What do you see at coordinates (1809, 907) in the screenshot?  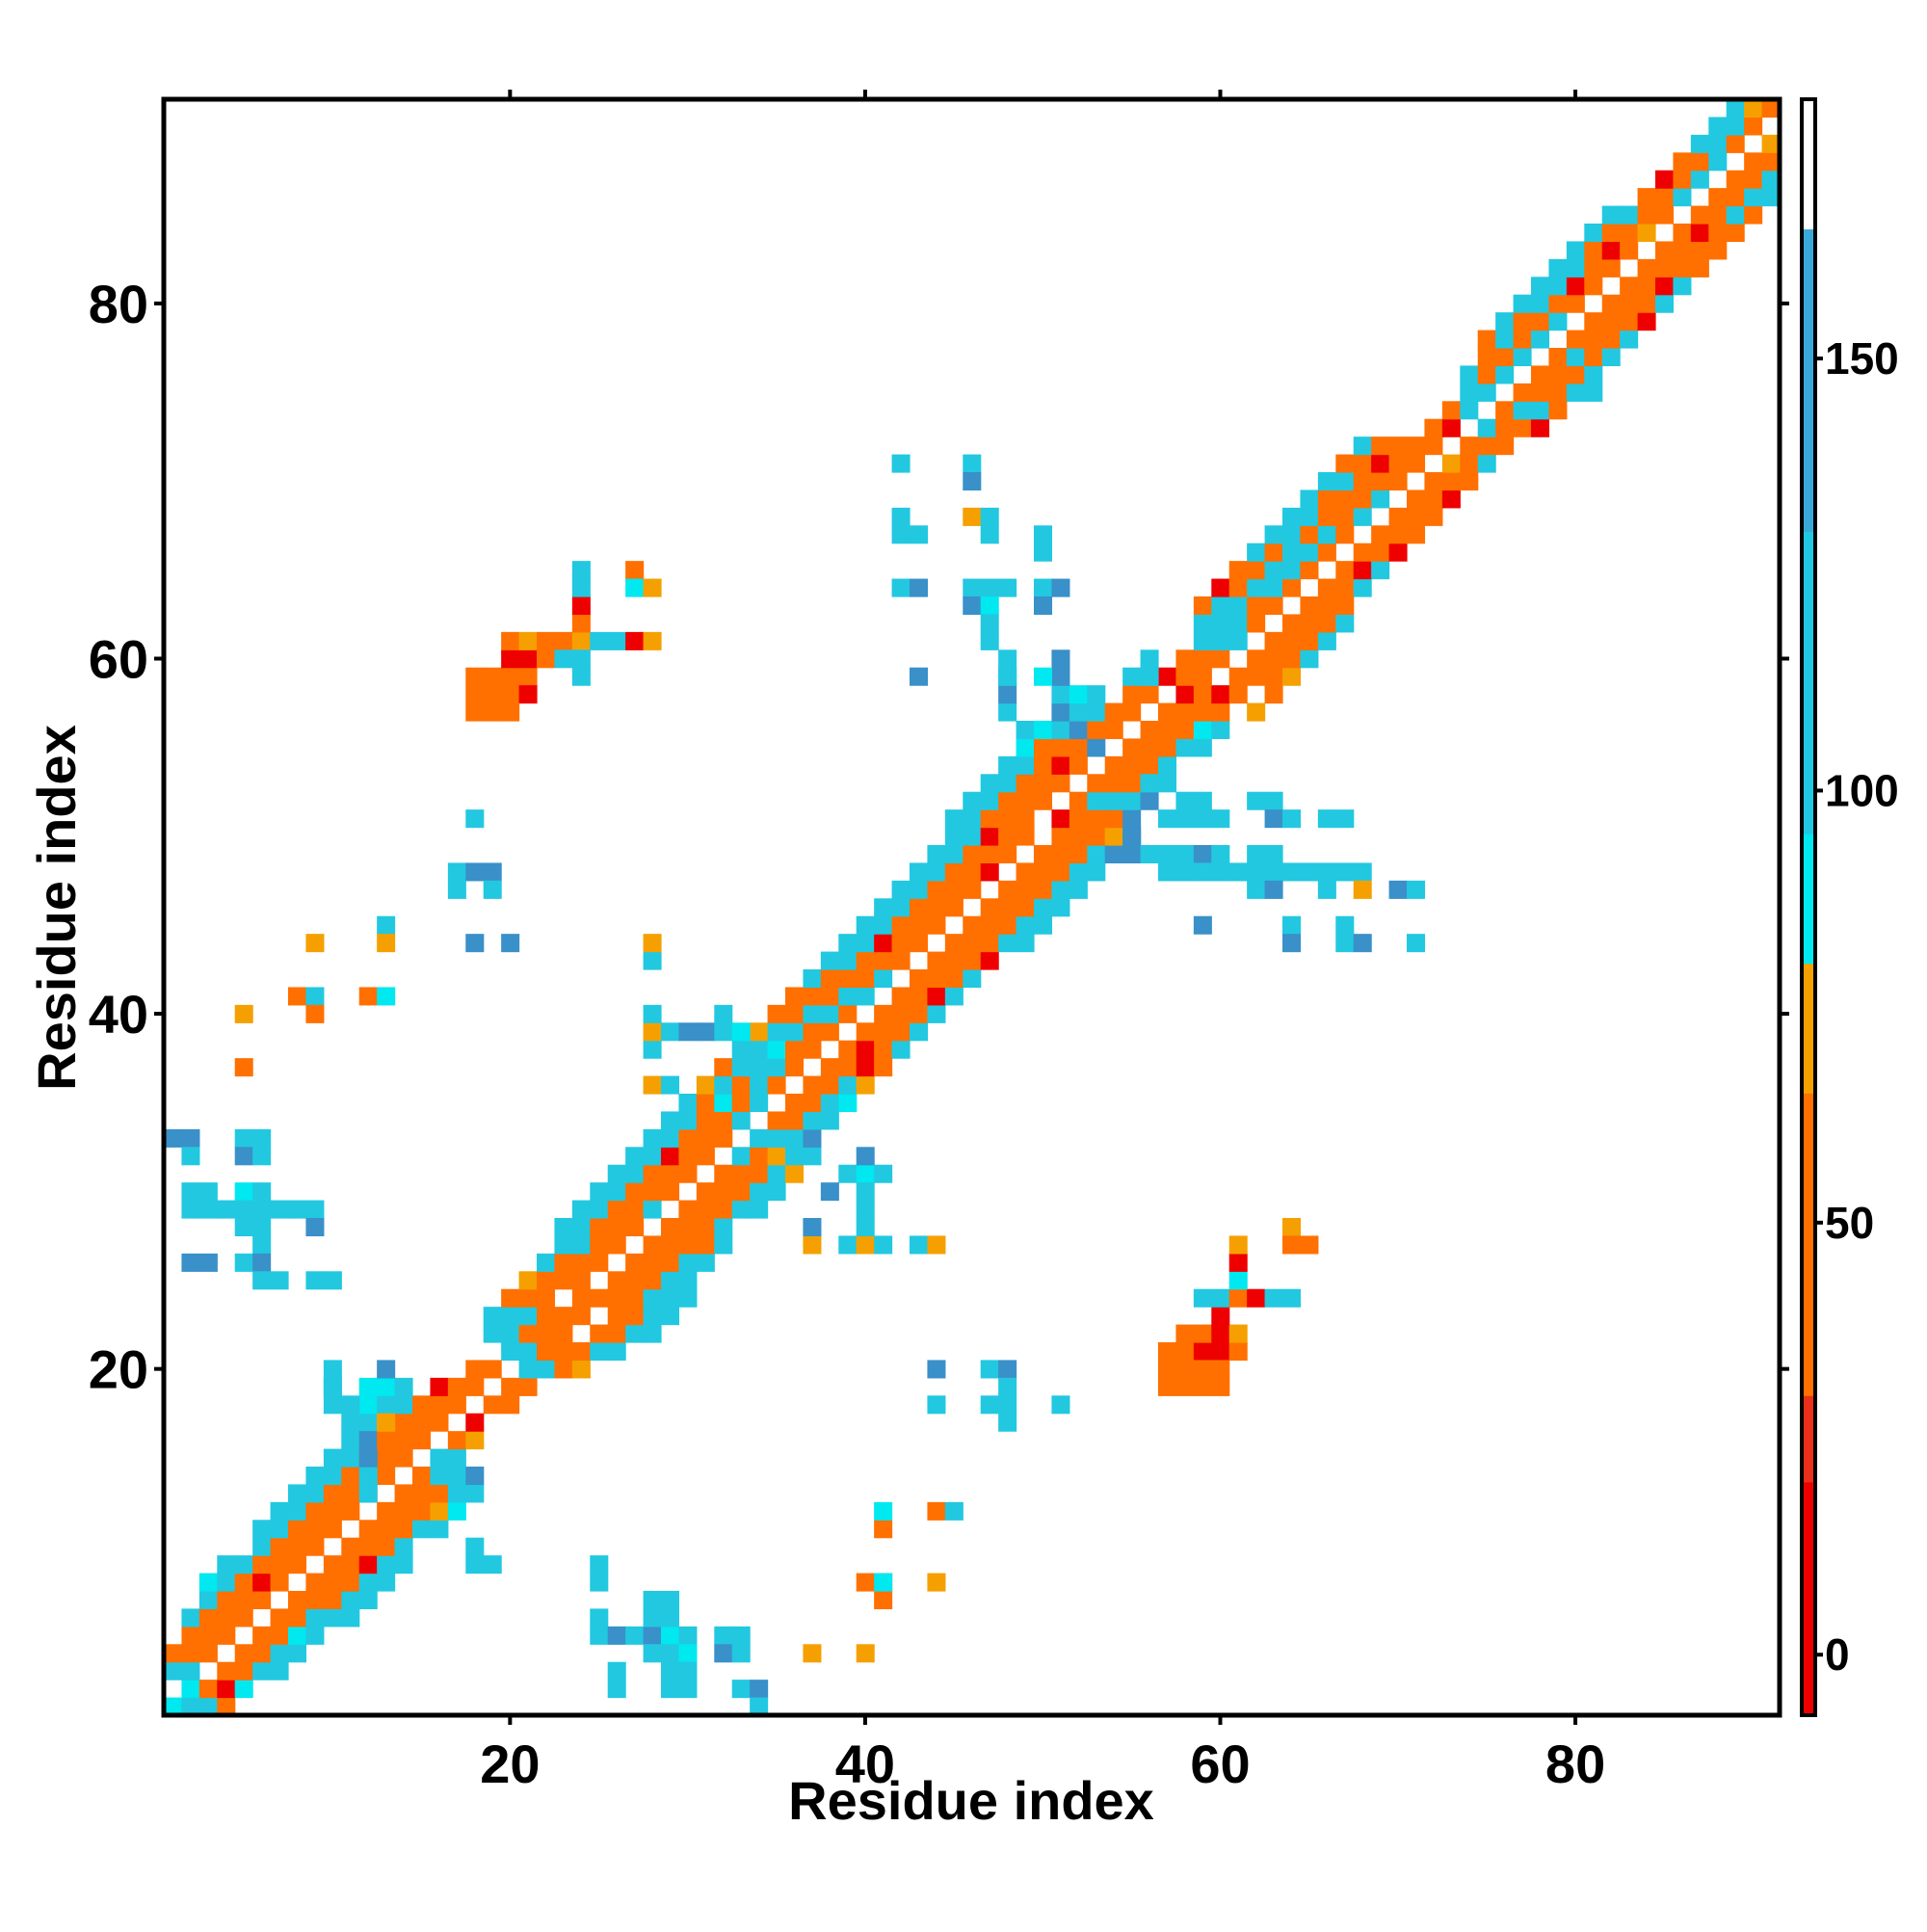 I see `colorbar-frame` at bounding box center [1809, 907].